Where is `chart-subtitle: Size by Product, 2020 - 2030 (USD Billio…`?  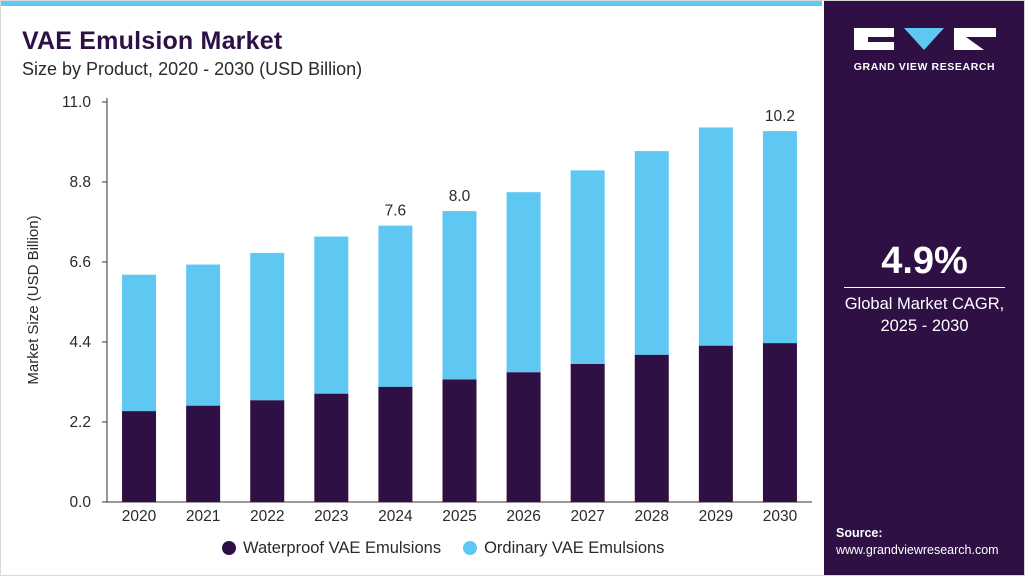 chart-subtitle: Size by Product, 2020 - 2030 (USD Billio… is located at coordinates (192, 69).